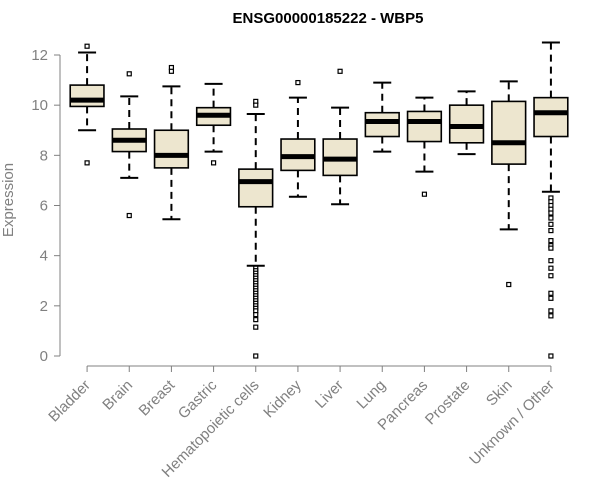 The width and height of the screenshot is (600, 500). What do you see at coordinates (157, 397) in the screenshot?
I see `x-tick-label: Breast` at bounding box center [157, 397].